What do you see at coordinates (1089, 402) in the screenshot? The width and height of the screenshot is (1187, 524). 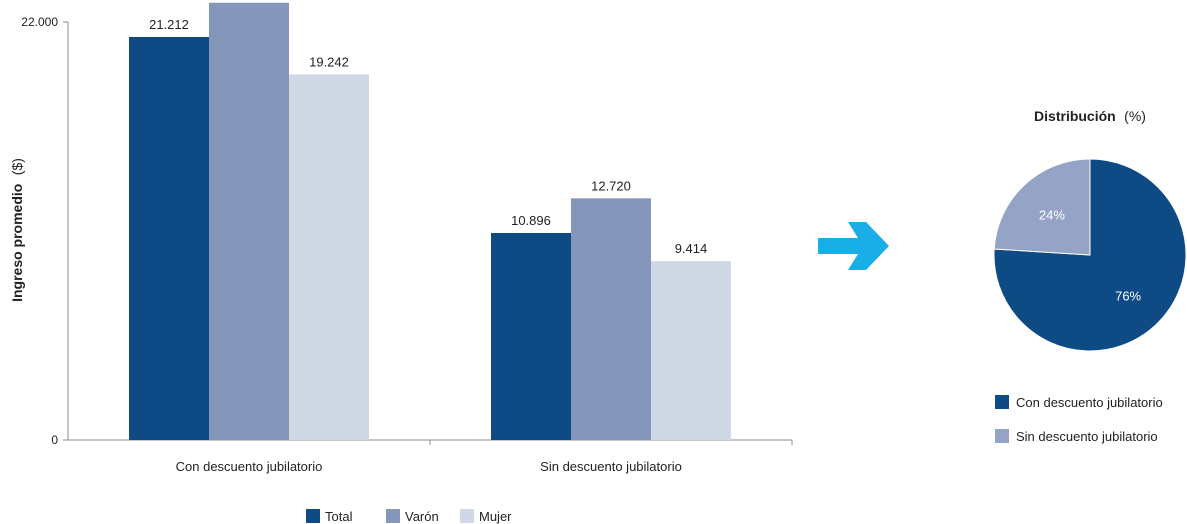 I see `legend-label: Con descuento jubilatorio` at bounding box center [1089, 402].